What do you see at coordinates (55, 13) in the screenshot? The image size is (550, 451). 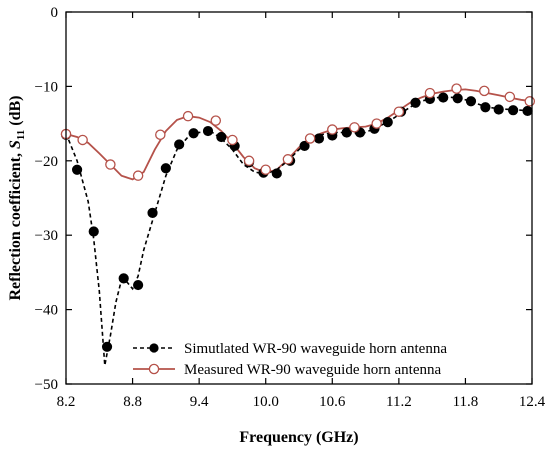 I see `y-tick-label: 0` at bounding box center [55, 13].